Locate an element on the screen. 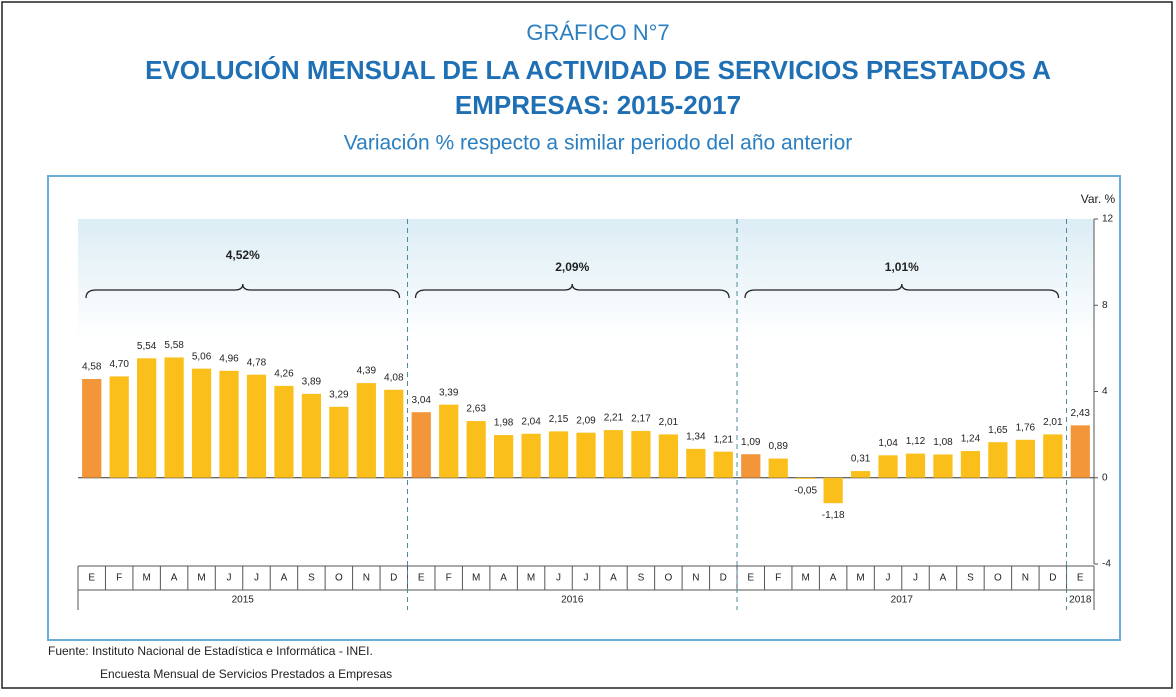  value-label: 5,58 is located at coordinates (174, 345).